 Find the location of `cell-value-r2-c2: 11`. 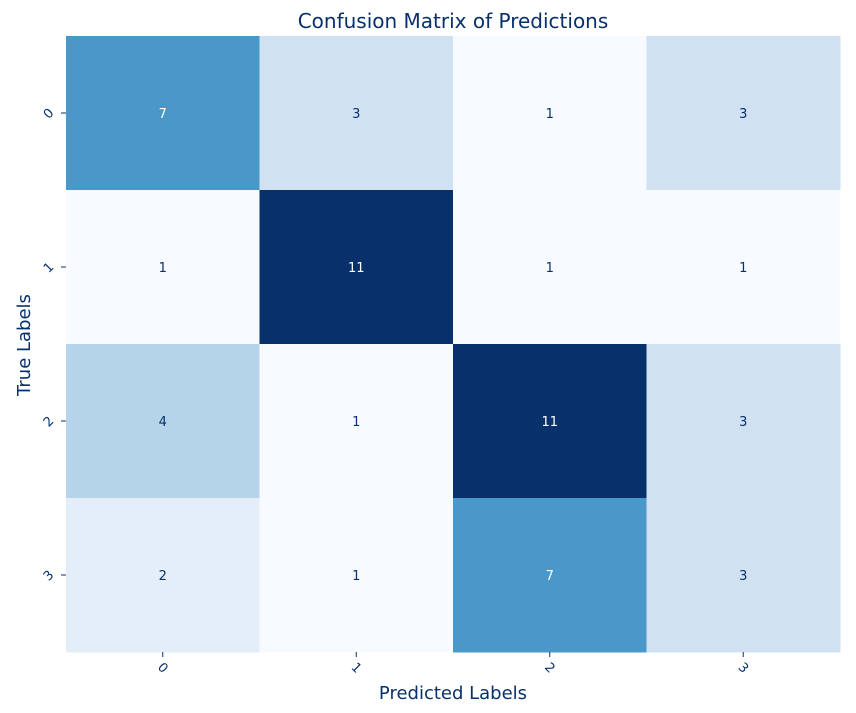

cell-value-r2-c2: 11 is located at coordinates (549, 422).